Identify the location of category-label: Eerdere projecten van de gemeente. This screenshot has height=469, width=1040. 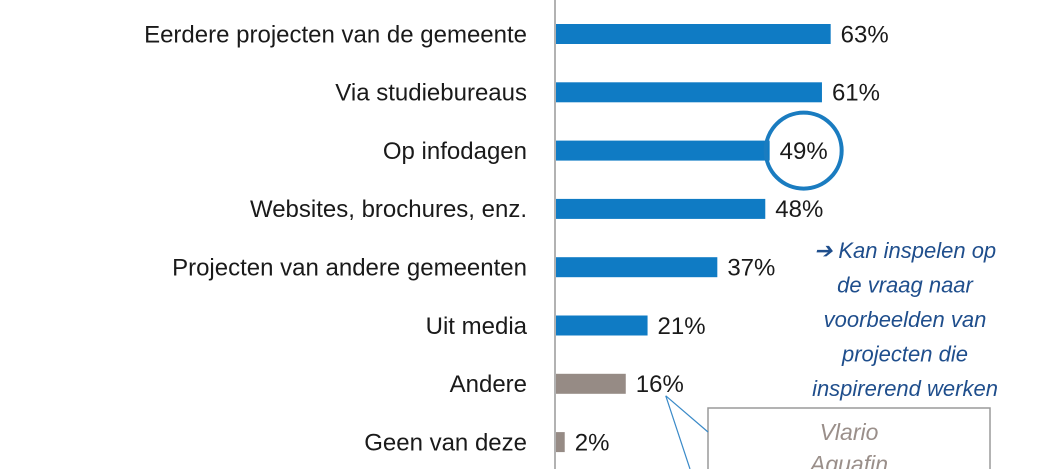
(335, 34).